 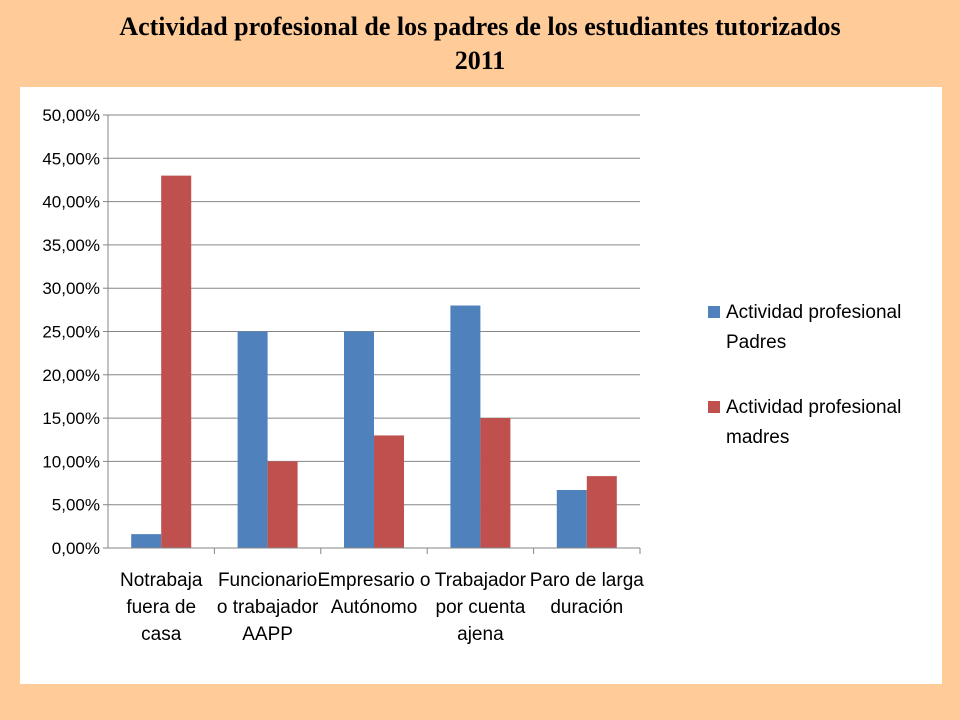 What do you see at coordinates (71, 418) in the screenshot?
I see `y-tick-label: 15,00%` at bounding box center [71, 418].